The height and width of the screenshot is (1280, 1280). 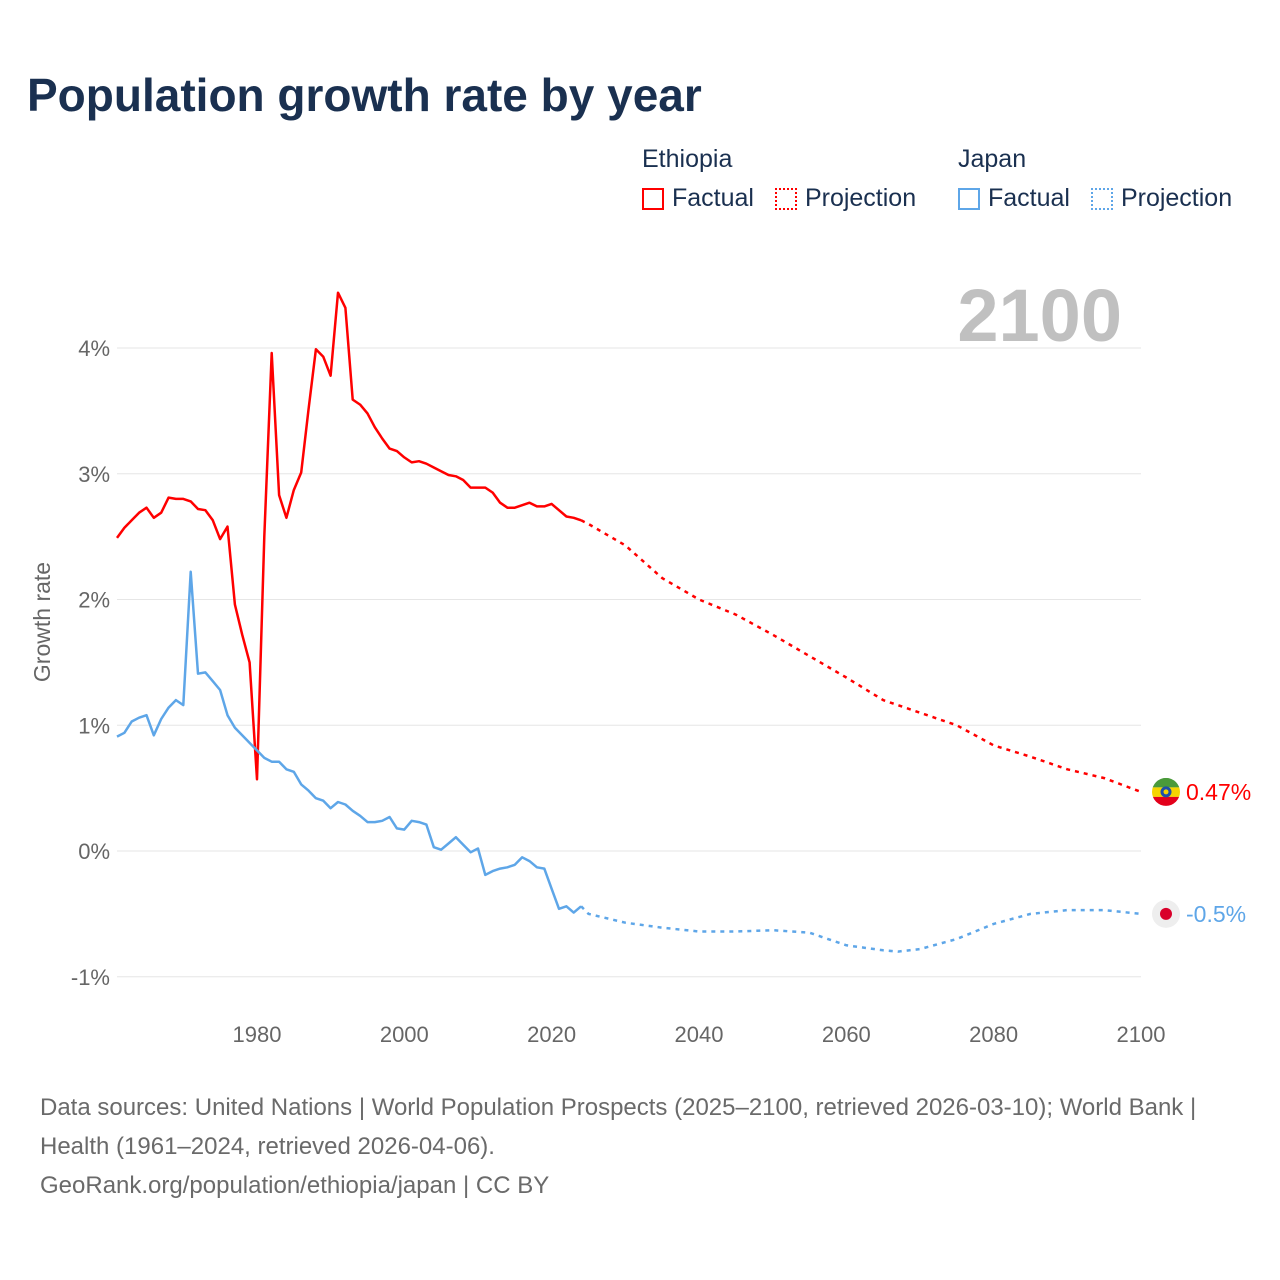 What do you see at coordinates (94, 851) in the screenshot?
I see `y-tick-label: 0%` at bounding box center [94, 851].